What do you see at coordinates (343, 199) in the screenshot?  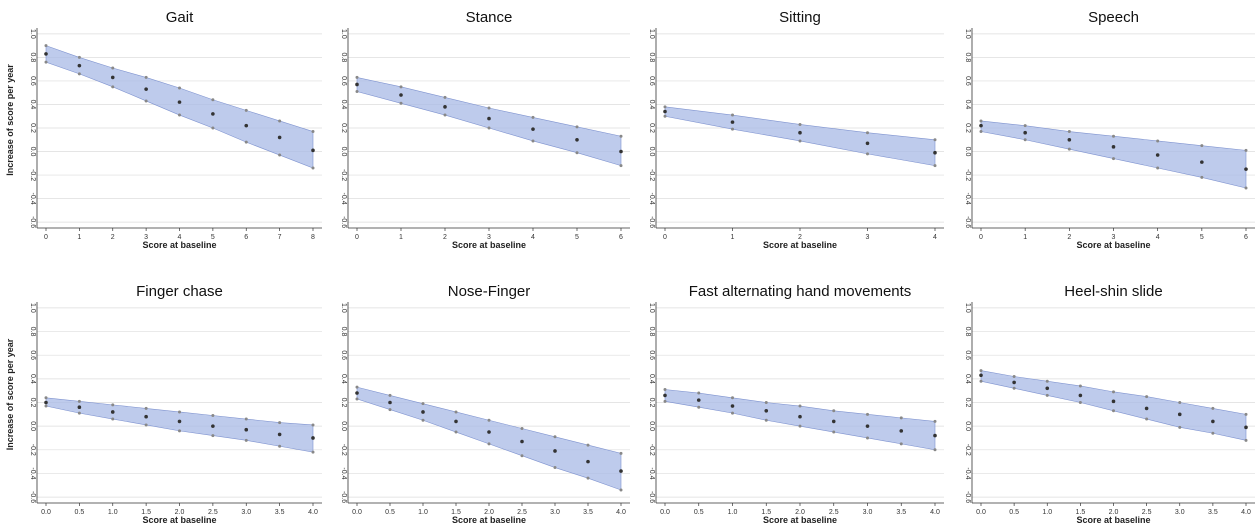 I see `y-tick-label: -0.4` at bounding box center [343, 199].